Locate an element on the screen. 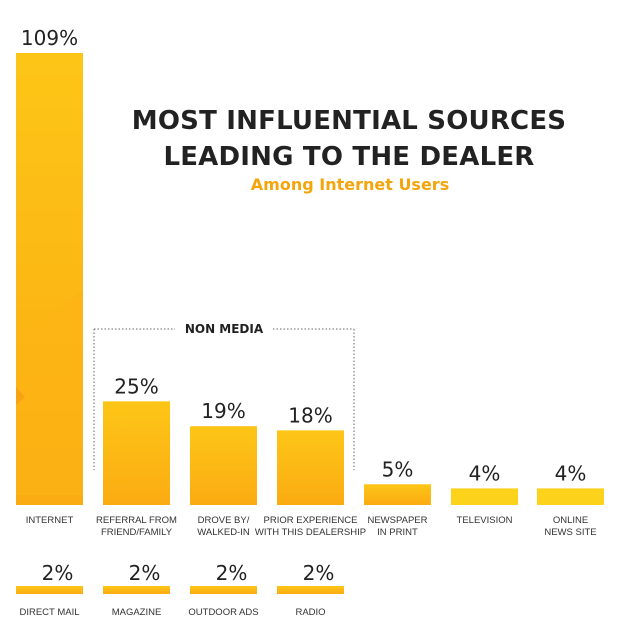  value-label-outdoor-ads: 2% is located at coordinates (232, 573).